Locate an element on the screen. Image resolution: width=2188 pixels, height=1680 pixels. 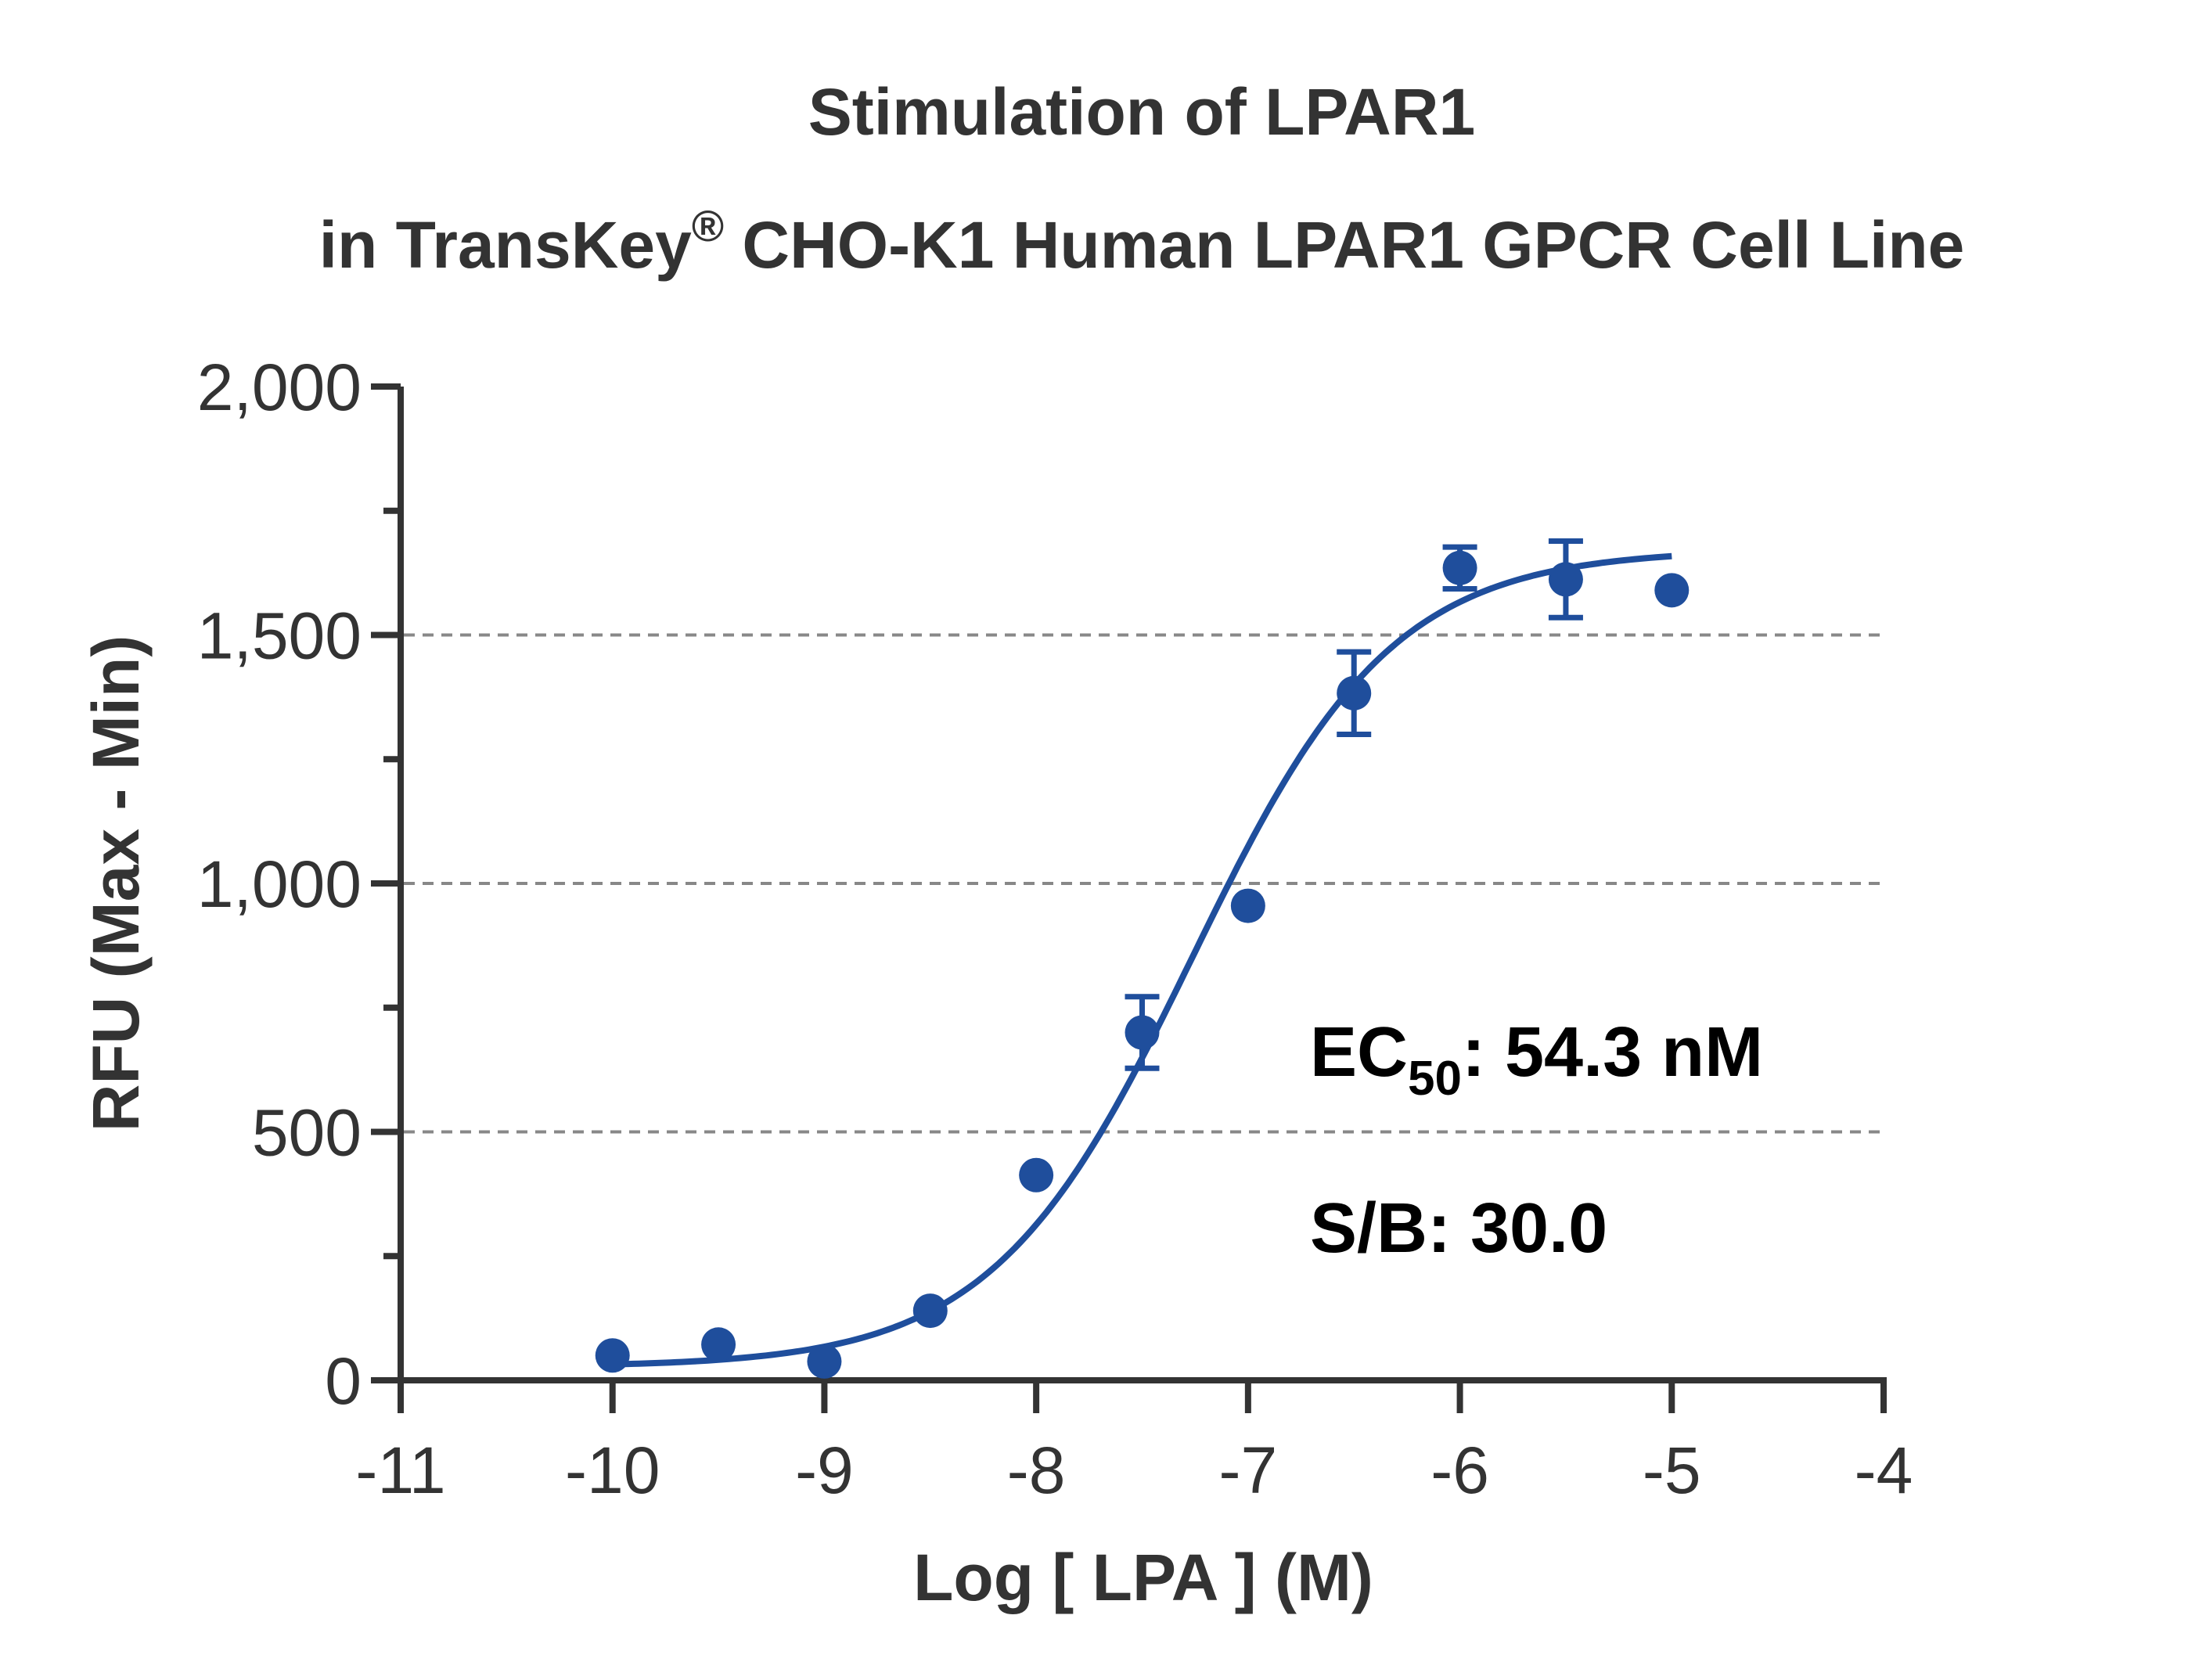
y-tick-label: 500 is located at coordinates (307, 1133).